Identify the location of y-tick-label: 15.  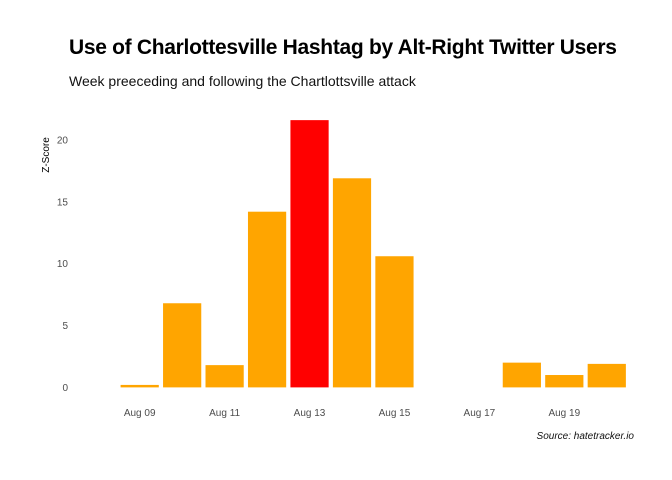
(63, 202).